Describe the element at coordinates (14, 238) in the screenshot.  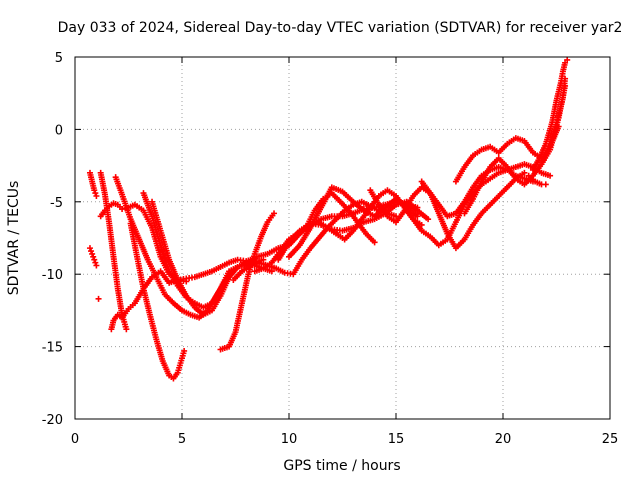
I see `y-axis-label: SDTVAR / TECUs` at that location.